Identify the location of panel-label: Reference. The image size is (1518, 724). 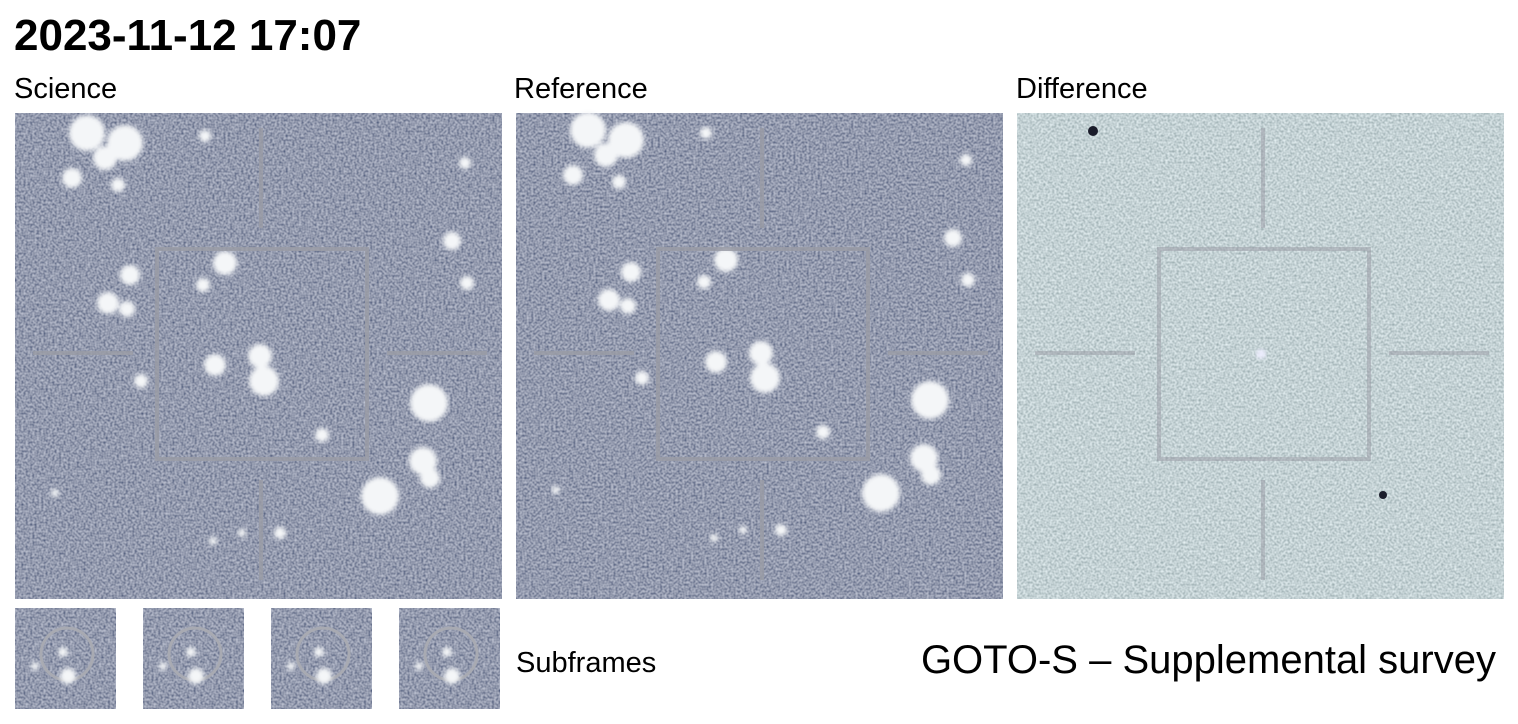
(581, 89).